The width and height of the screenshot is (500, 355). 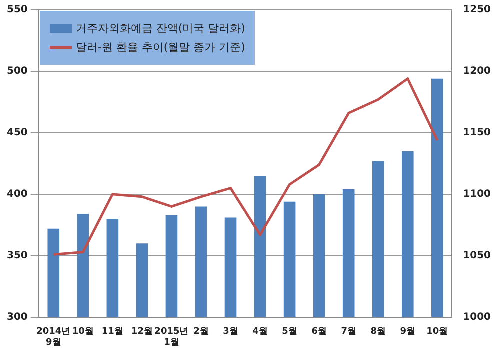 I want to click on x-tick-label: 2015년 1월, so click(x=171, y=337).